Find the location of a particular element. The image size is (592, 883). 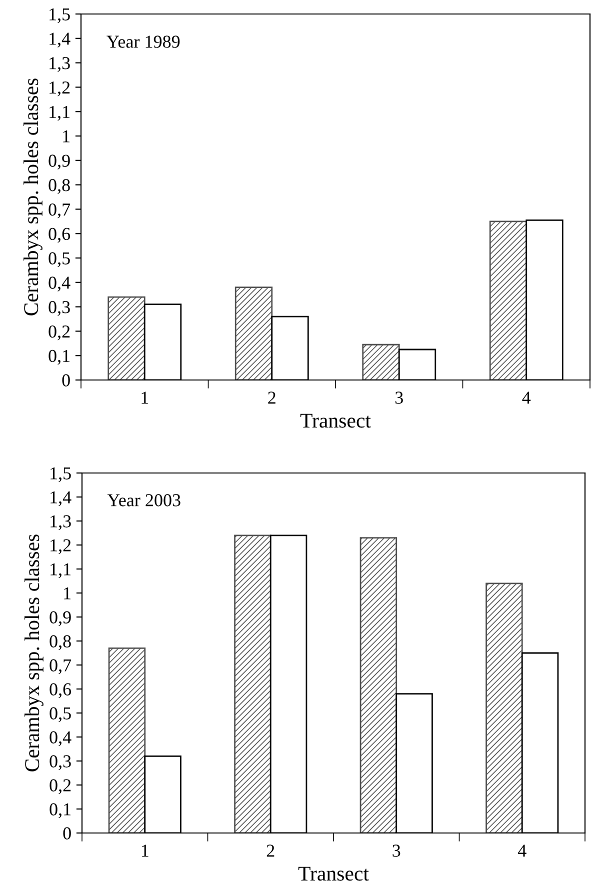

annotation: Year 1989 is located at coordinates (143, 42).